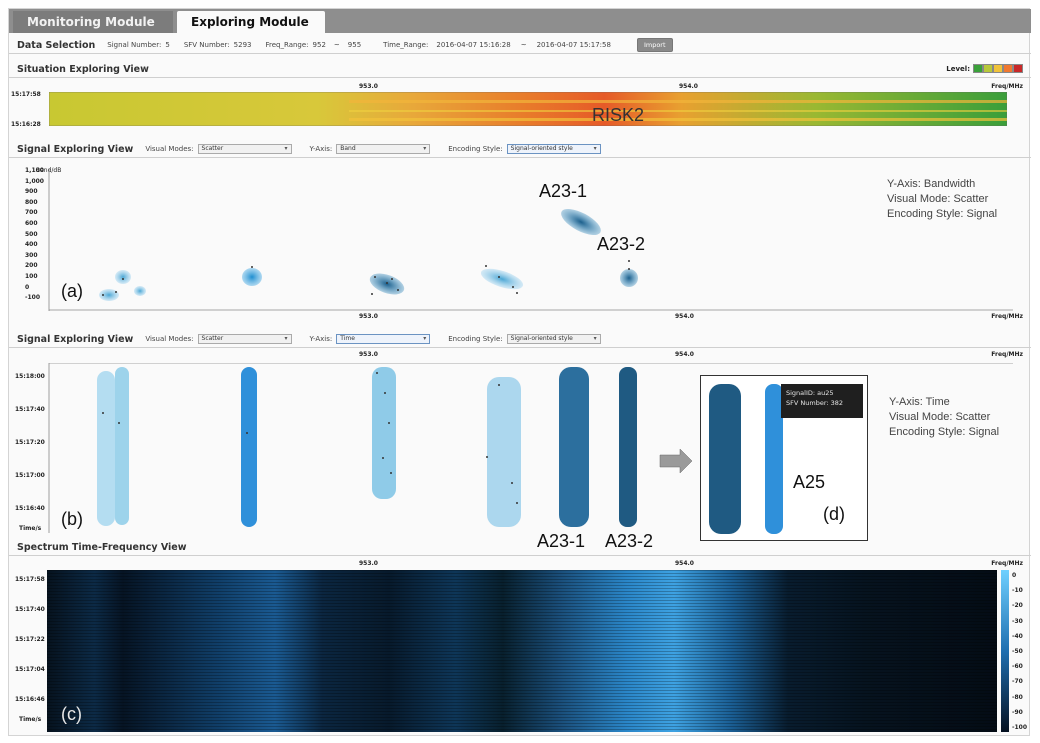  What do you see at coordinates (30, 719) in the screenshot?
I see `spectrum-time-unit: Time/s` at bounding box center [30, 719].